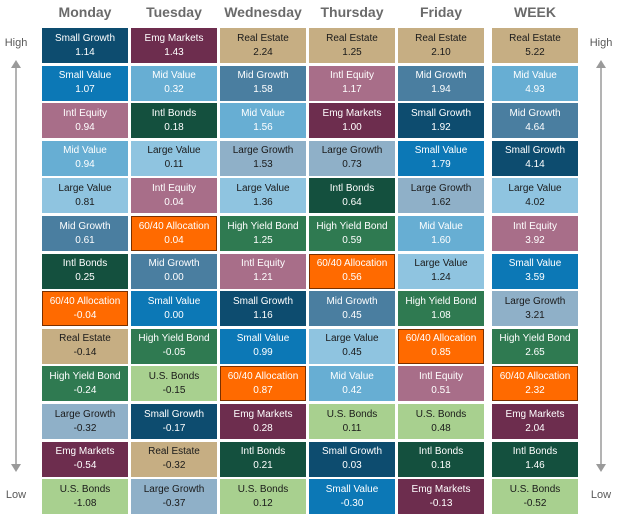 The height and width of the screenshot is (514, 624). I want to click on return-value: 0.81, so click(85, 202).